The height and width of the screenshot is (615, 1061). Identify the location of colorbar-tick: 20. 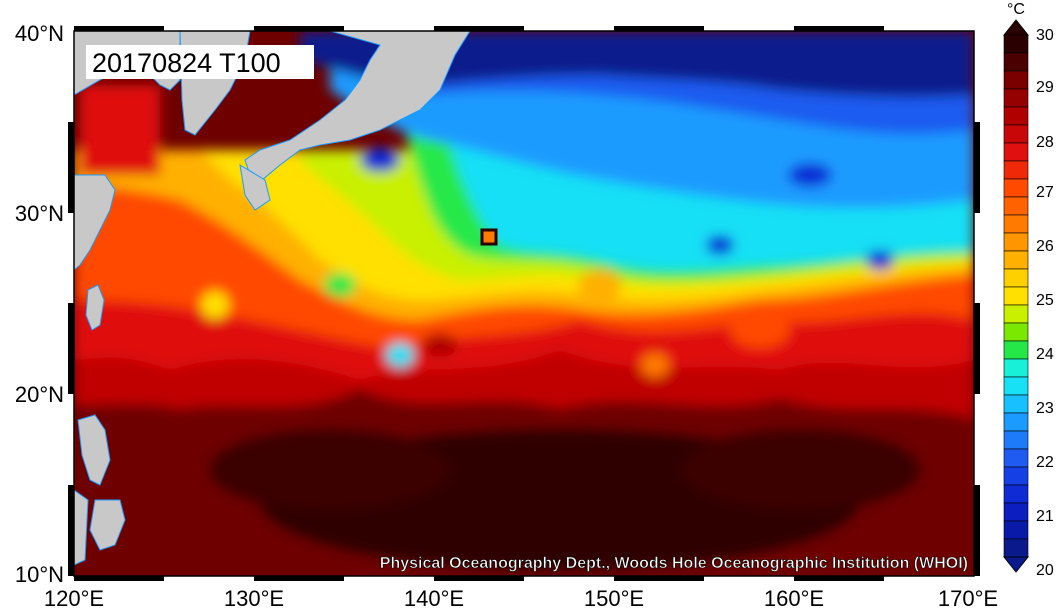
(1045, 570).